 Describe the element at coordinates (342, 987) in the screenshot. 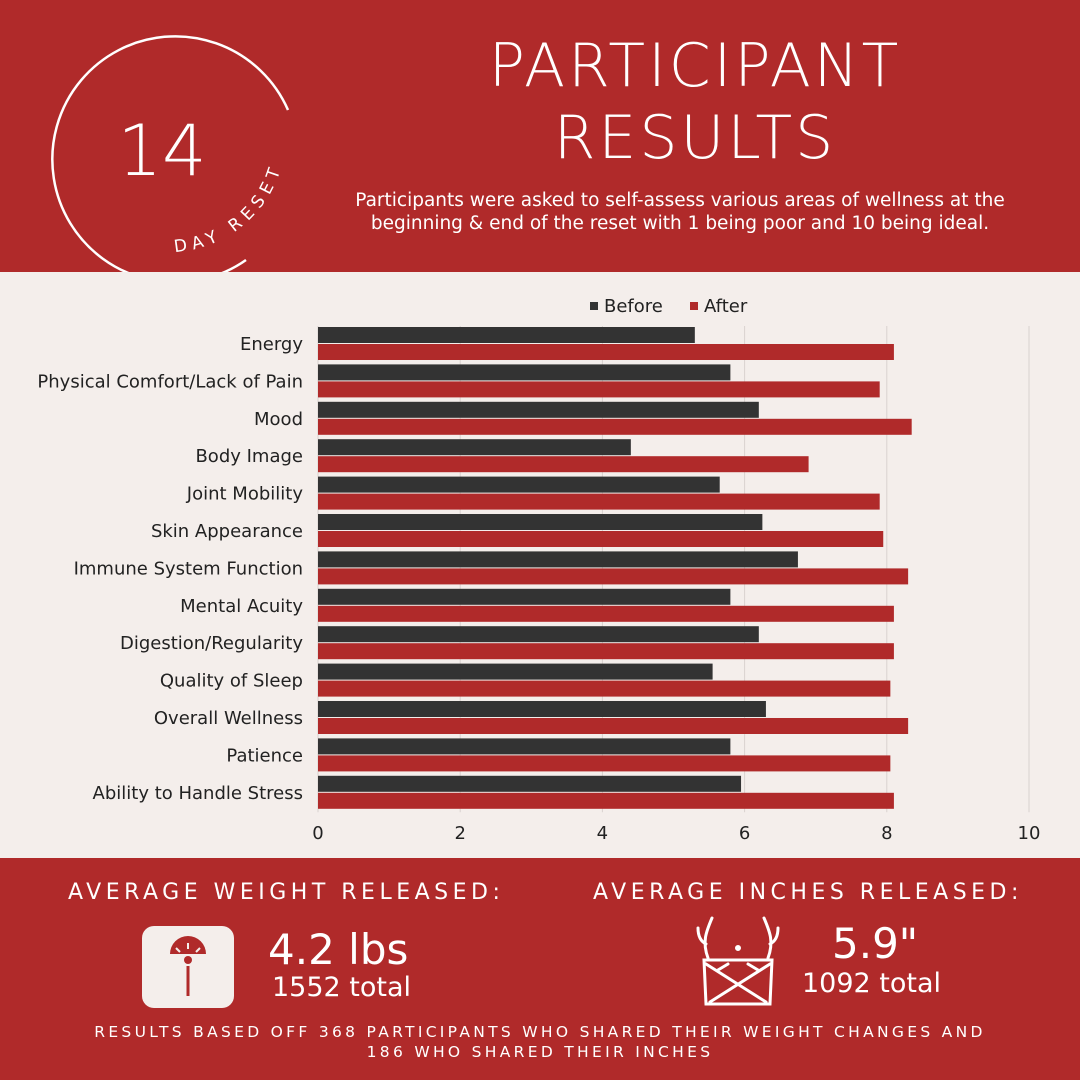

I see `weight-total-value: 1552 total` at that location.